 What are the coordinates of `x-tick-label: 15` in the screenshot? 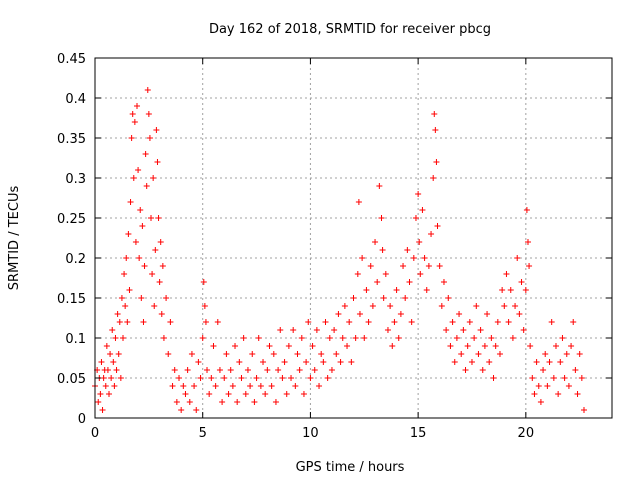 It's located at (418, 433).